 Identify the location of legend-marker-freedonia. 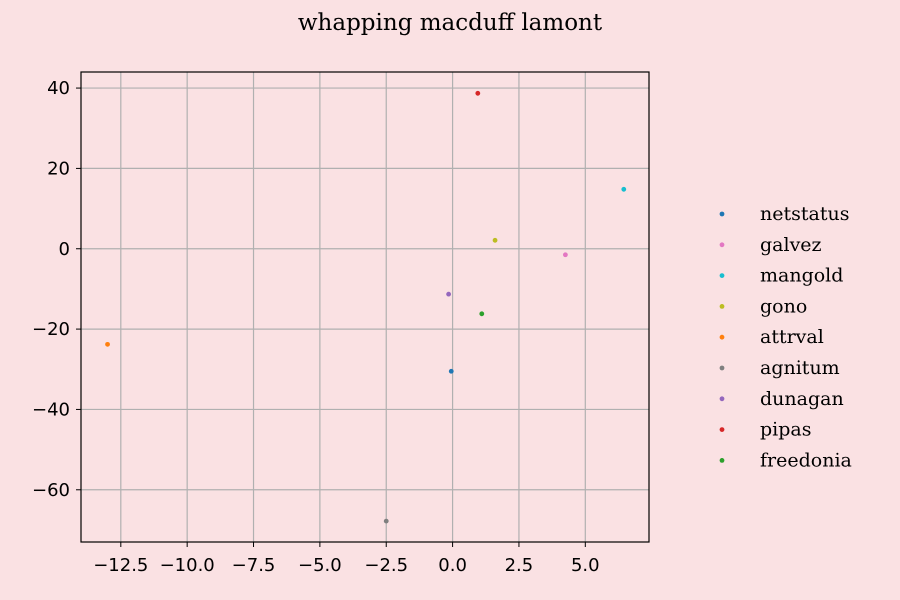
(722, 460).